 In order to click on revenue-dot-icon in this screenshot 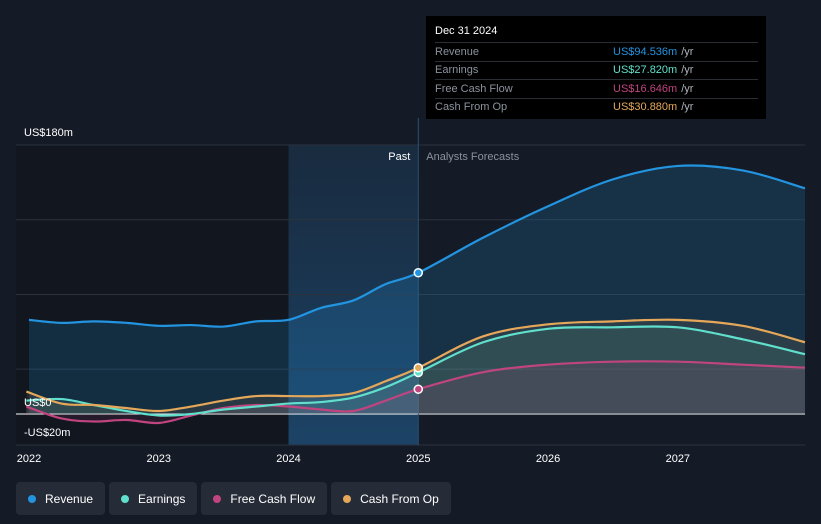, I will do `click(32, 498)`.